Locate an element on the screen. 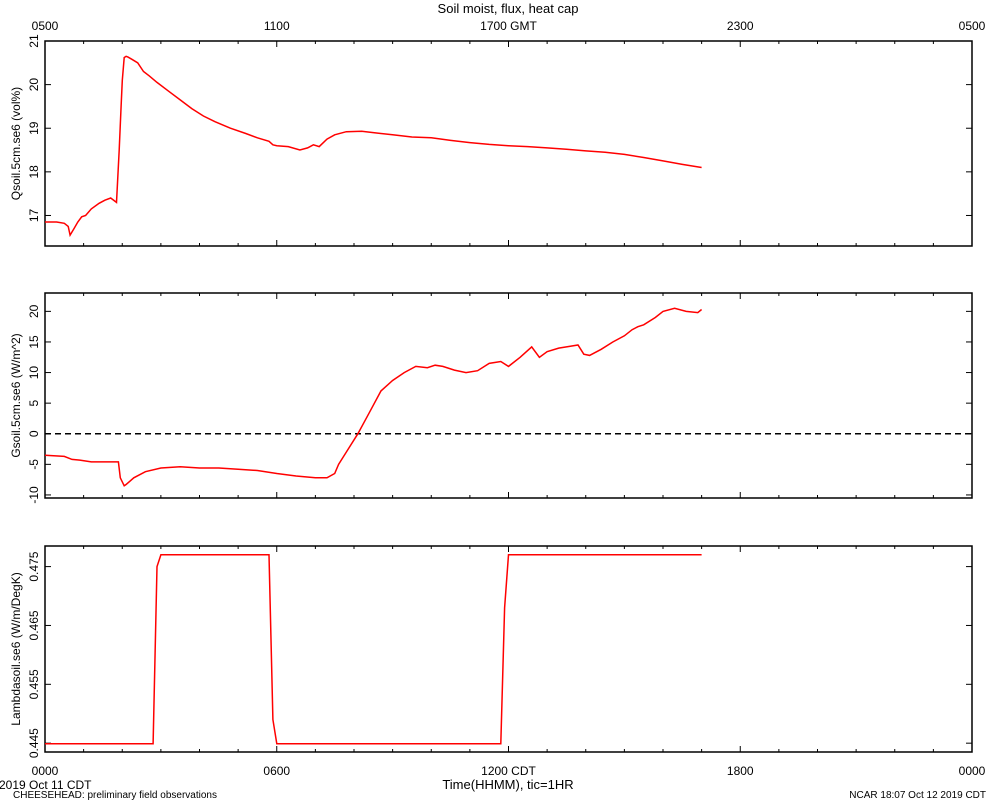  y-axis-label: Qsoil.5cm.se6 (vol%) is located at coordinates (16, 143).